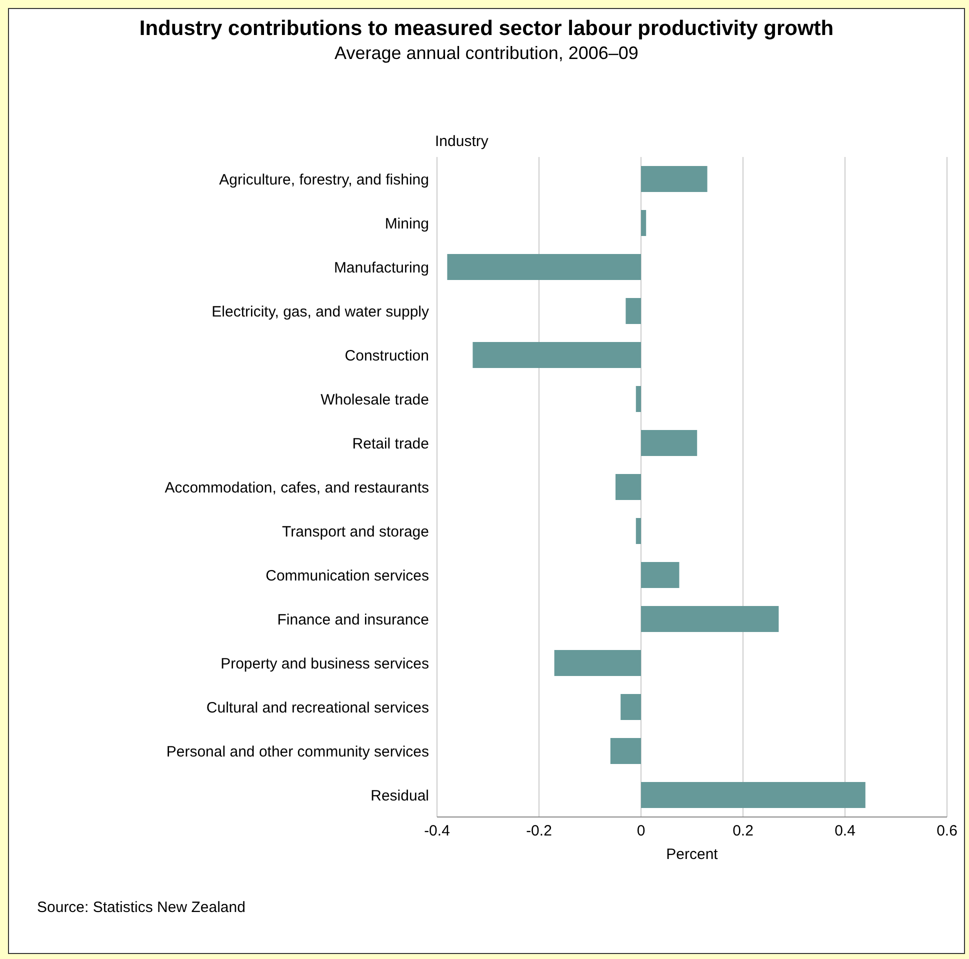  I want to click on y-tick-label: Accommodation, cafes, and restaurants, so click(296, 487).